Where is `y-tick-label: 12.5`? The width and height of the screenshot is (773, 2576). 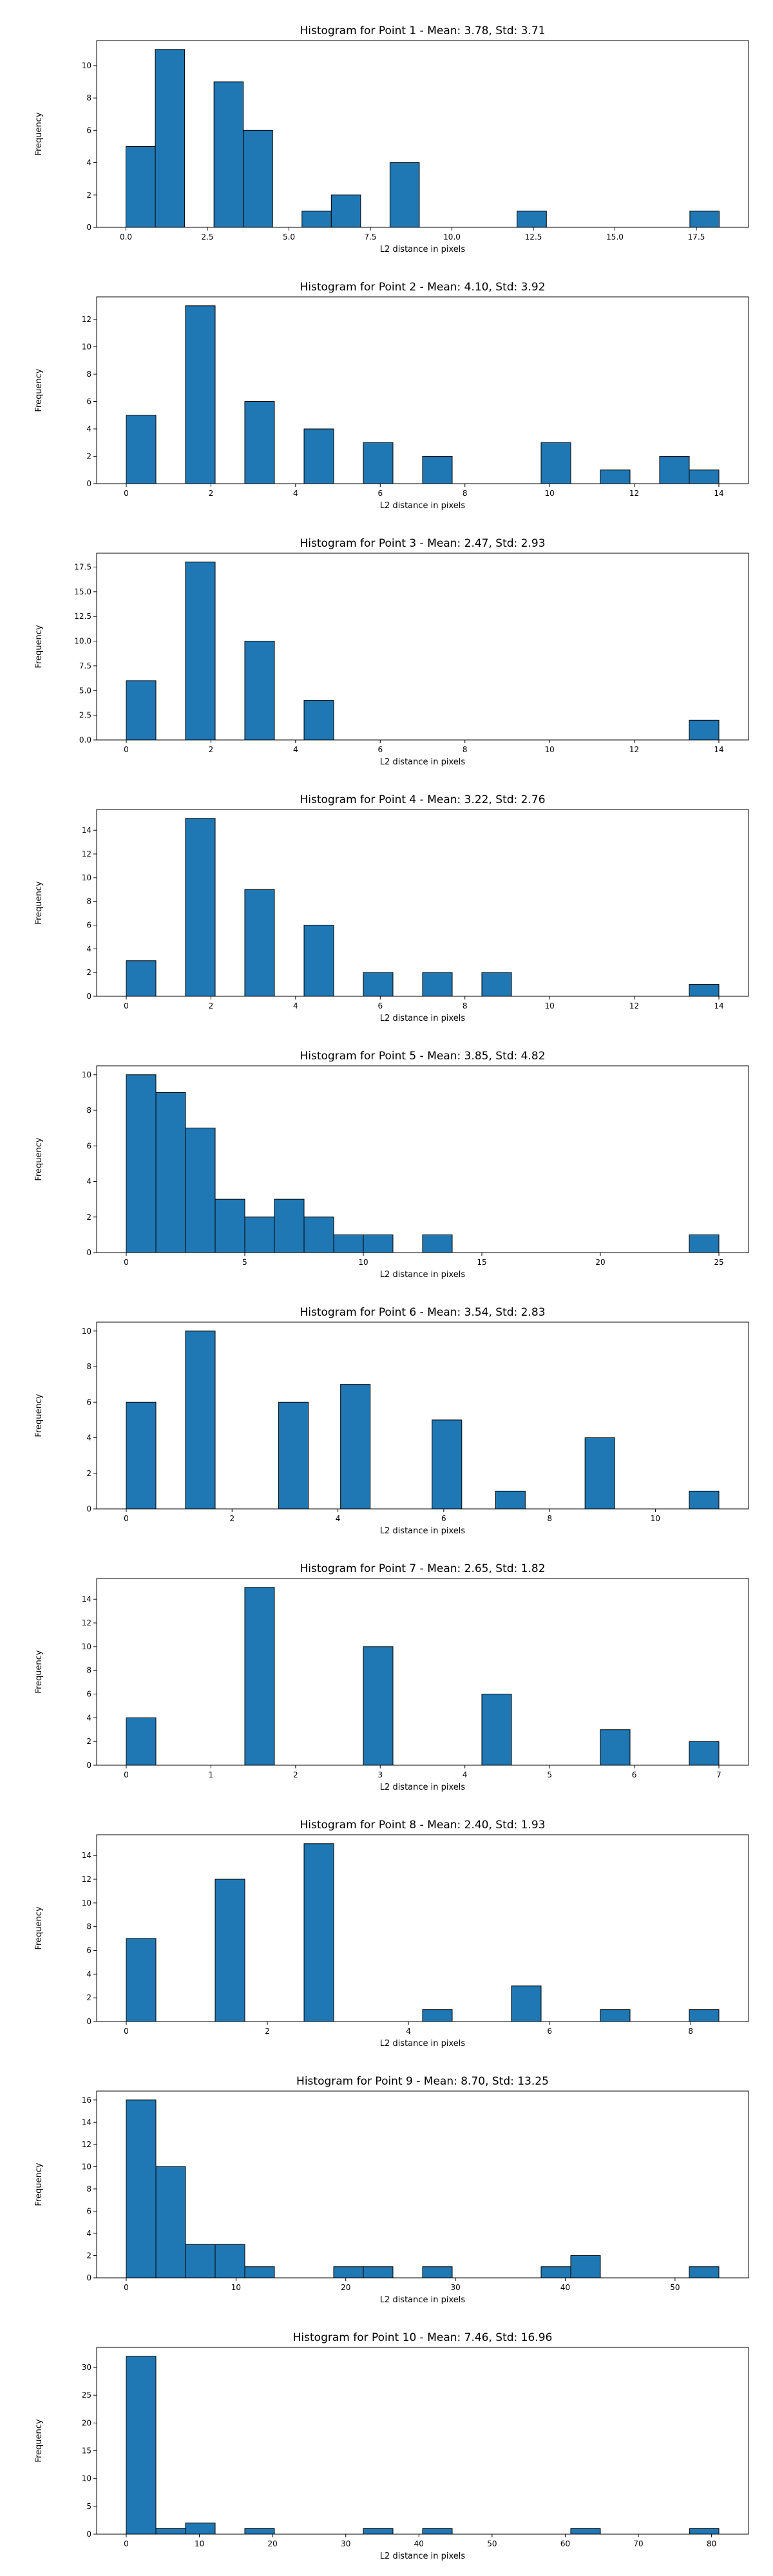
y-tick-label: 12.5 is located at coordinates (82, 617).